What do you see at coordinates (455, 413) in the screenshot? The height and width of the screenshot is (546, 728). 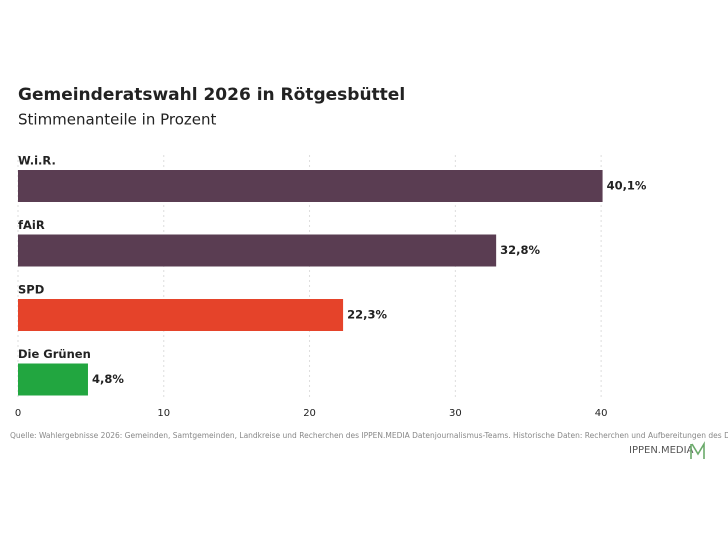 I see `x-tick-label: 30` at bounding box center [455, 413].